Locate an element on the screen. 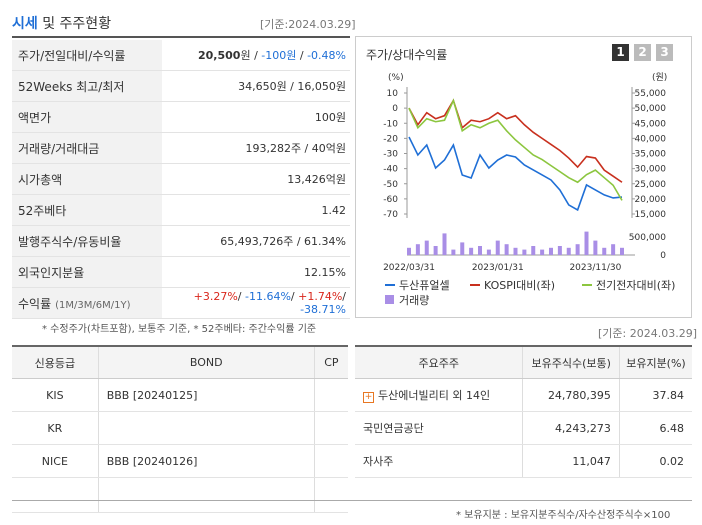 The image size is (702, 525). y2-tick-label: 20,000 is located at coordinates (651, 200).